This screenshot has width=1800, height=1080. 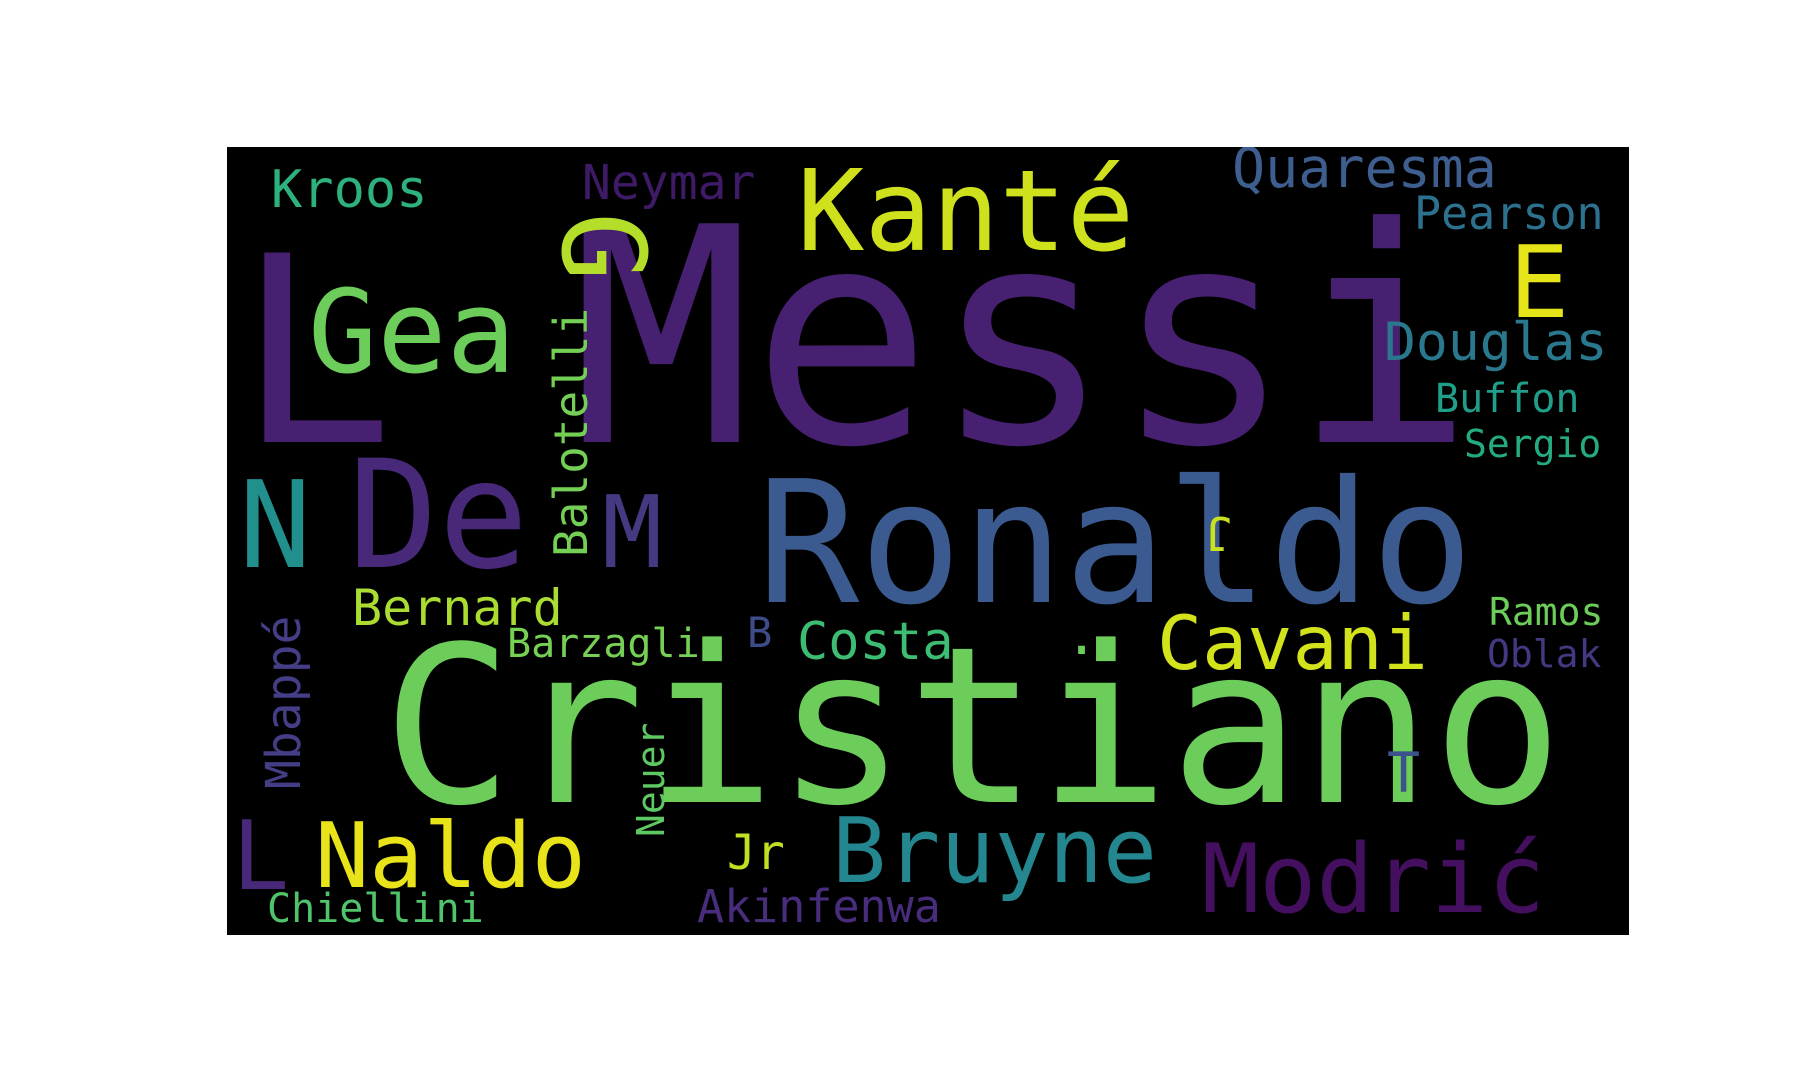 What do you see at coordinates (1509, 213) in the screenshot?
I see `word-pearson: Pearson` at bounding box center [1509, 213].